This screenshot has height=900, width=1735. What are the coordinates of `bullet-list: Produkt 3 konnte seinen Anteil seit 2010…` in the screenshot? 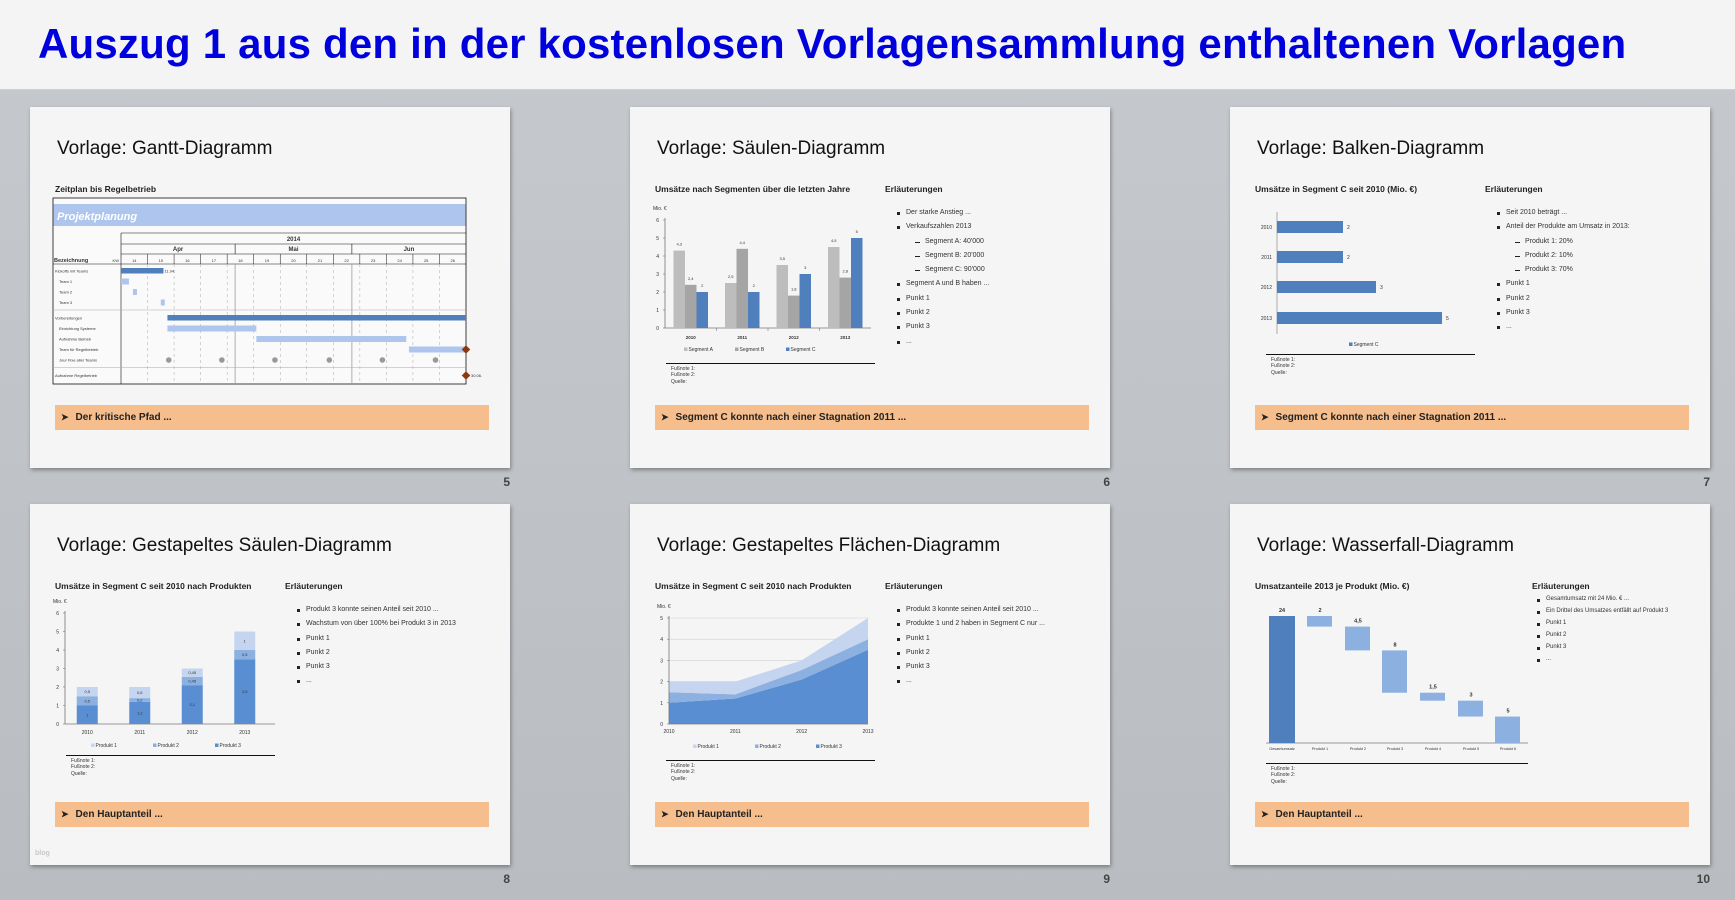 It's located at (376, 649).